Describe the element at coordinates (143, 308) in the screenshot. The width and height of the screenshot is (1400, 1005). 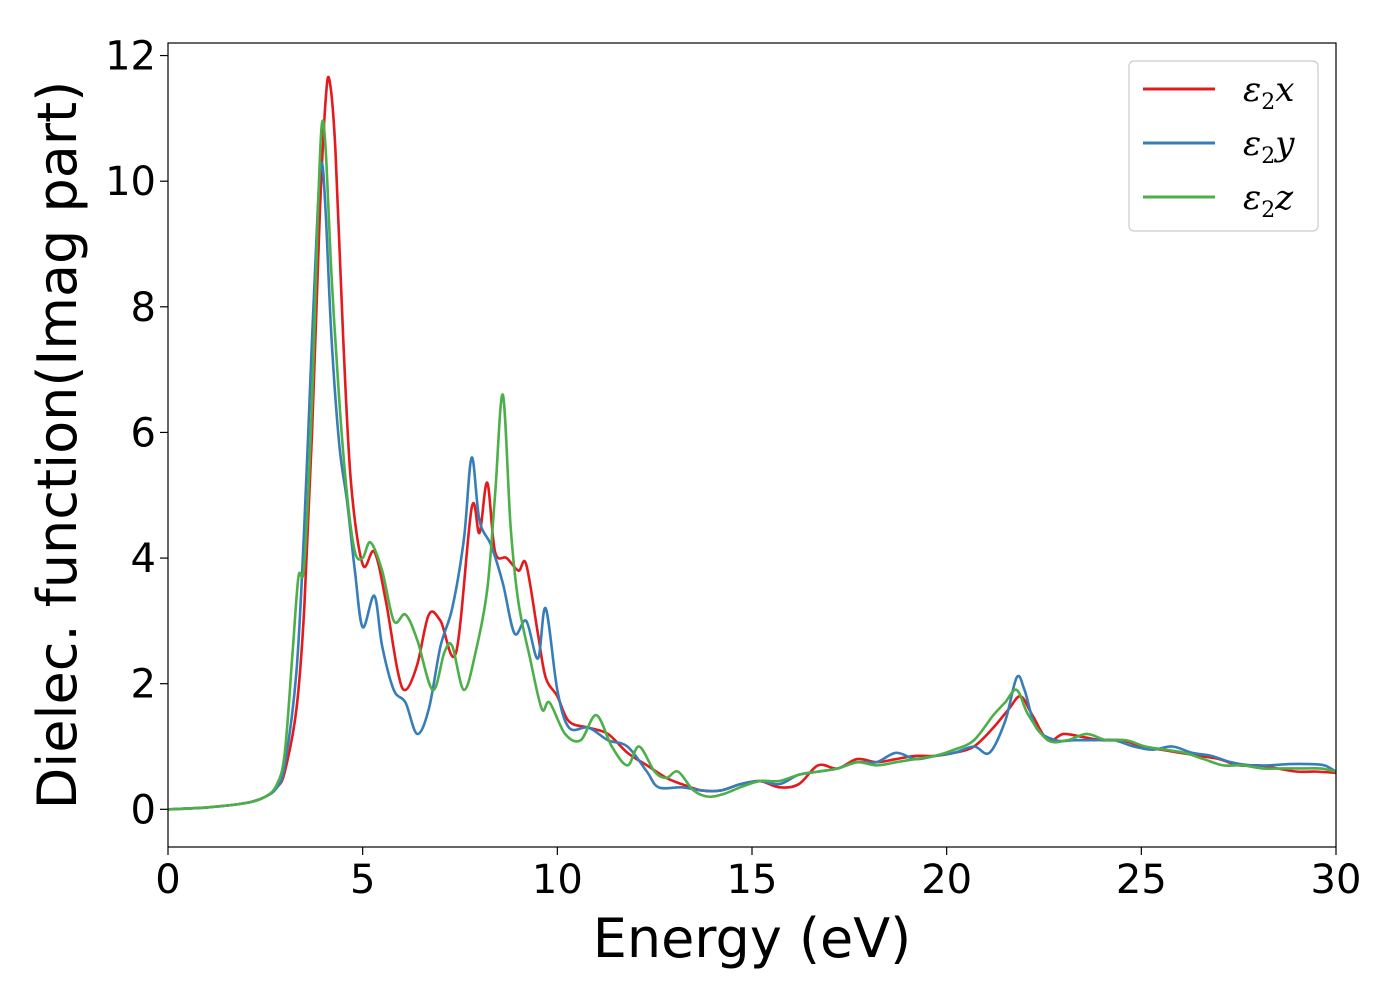
I see `y-tick-label: 8` at that location.